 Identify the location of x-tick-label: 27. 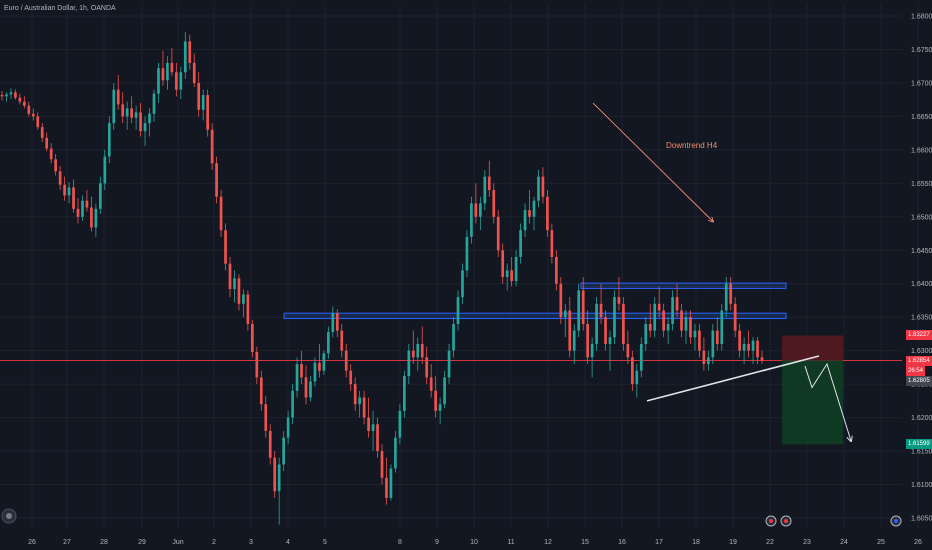
(67, 542).